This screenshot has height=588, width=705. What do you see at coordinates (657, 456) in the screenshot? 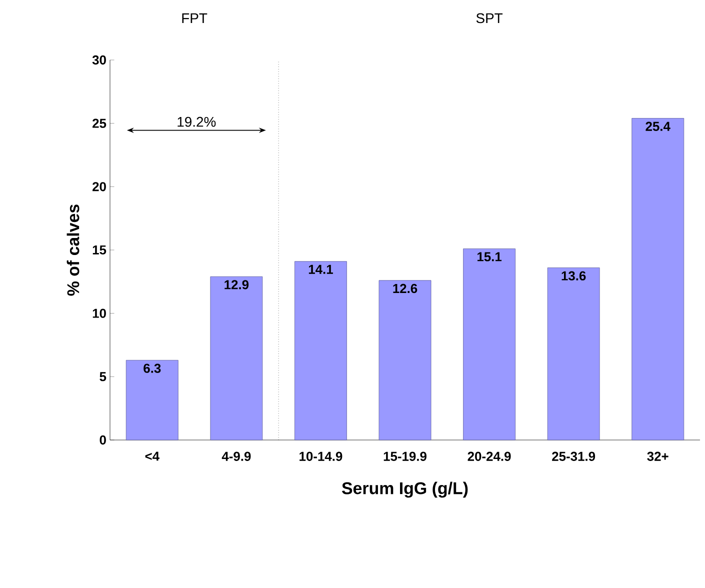
I see `x-tick-label: 32+` at bounding box center [657, 456].